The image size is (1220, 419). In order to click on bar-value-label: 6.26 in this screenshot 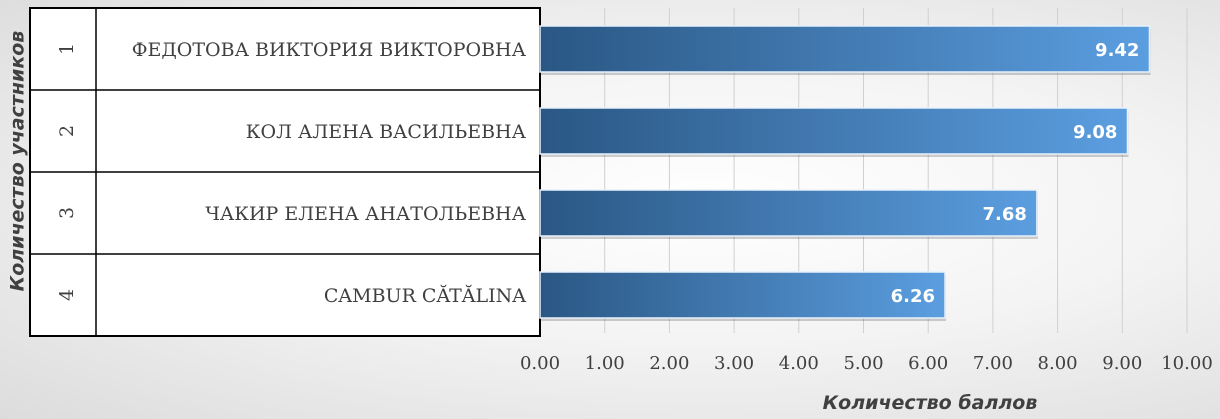, I will do `click(913, 296)`.